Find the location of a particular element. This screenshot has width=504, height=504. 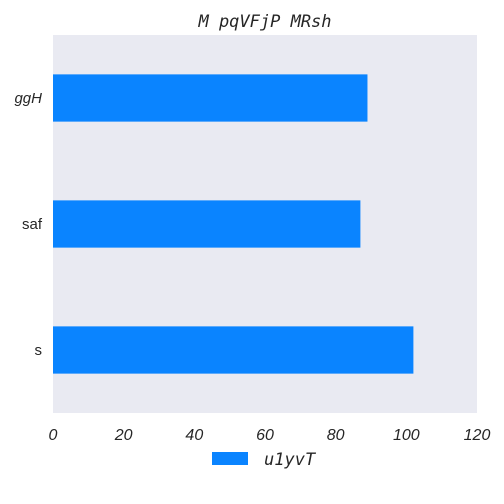

legend-label: u1yvT is located at coordinates (290, 460).